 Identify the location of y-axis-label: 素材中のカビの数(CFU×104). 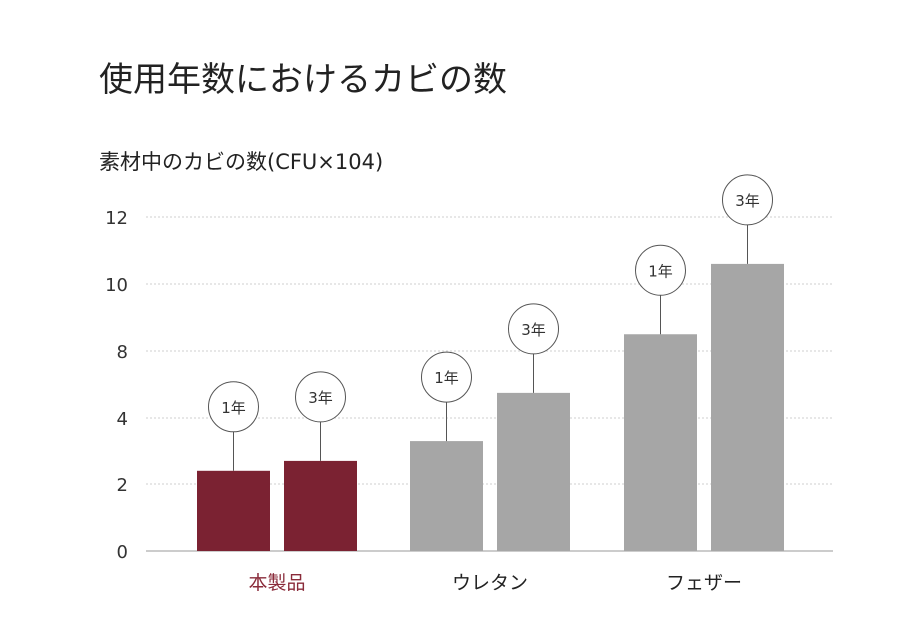
(241, 162).